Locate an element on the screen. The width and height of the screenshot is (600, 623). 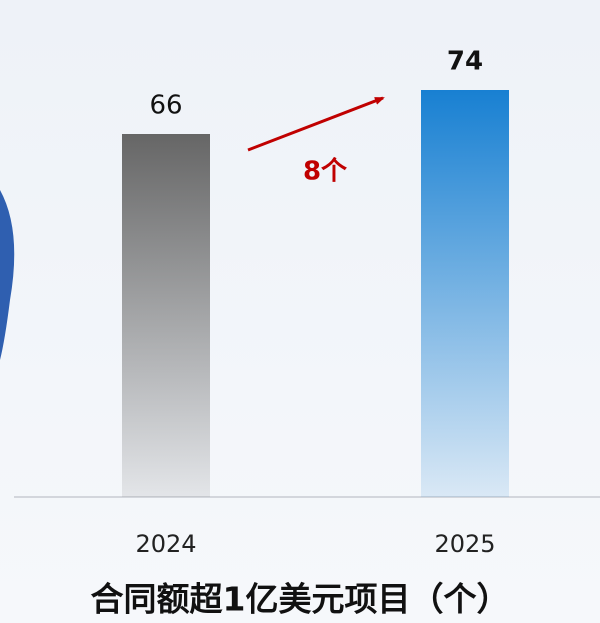
annotation: 8个 is located at coordinates (325, 172).